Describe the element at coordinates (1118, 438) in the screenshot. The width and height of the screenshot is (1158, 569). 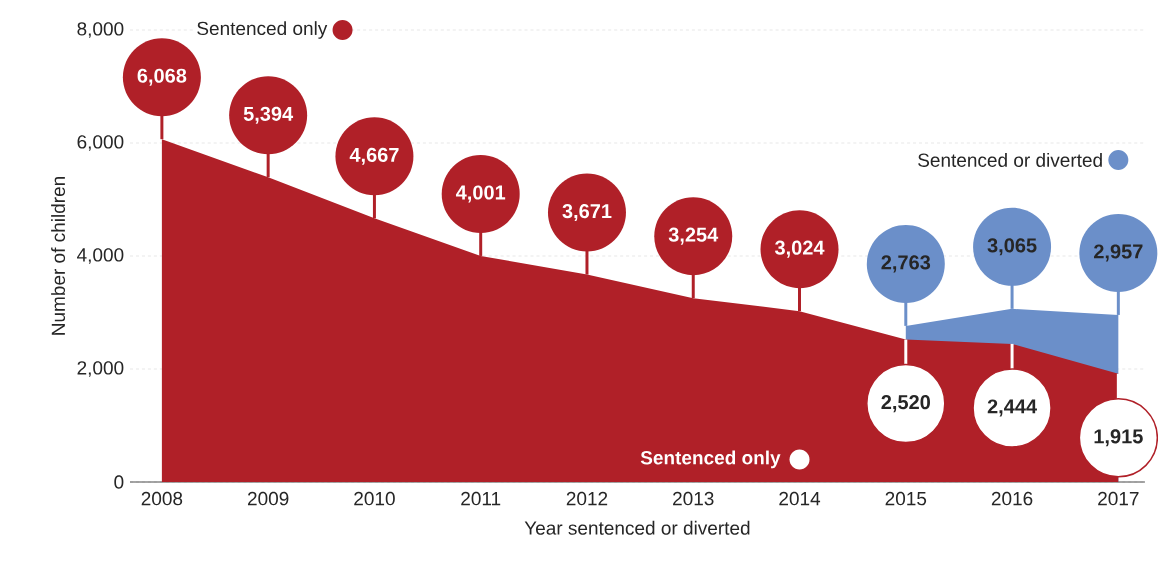
I see `data-label: 1,915` at that location.